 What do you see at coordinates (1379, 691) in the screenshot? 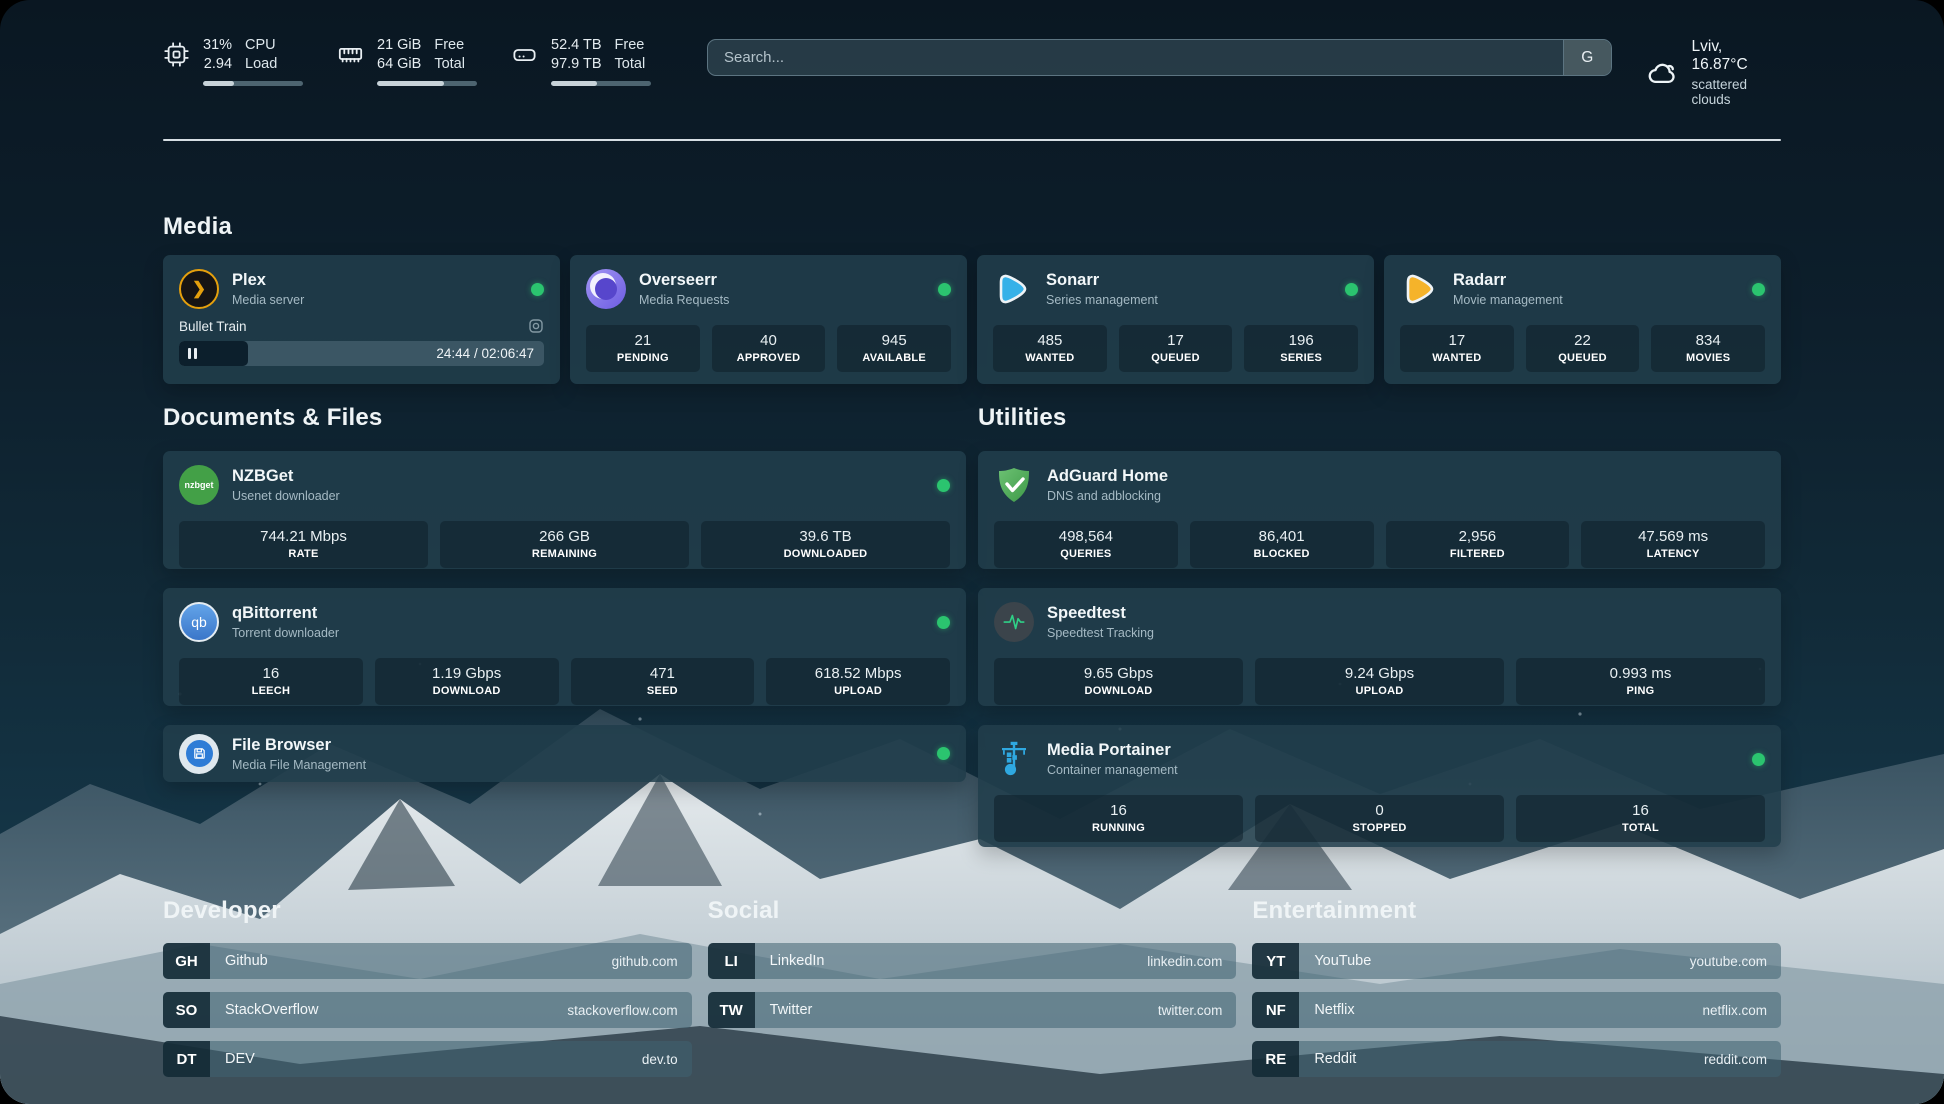
I see `stat-label: UPLOAD` at bounding box center [1379, 691].